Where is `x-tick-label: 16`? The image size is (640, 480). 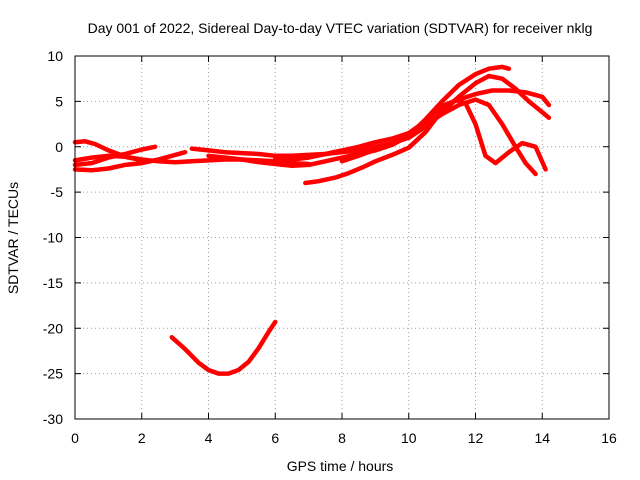 x-tick-label: 16 is located at coordinates (609, 438).